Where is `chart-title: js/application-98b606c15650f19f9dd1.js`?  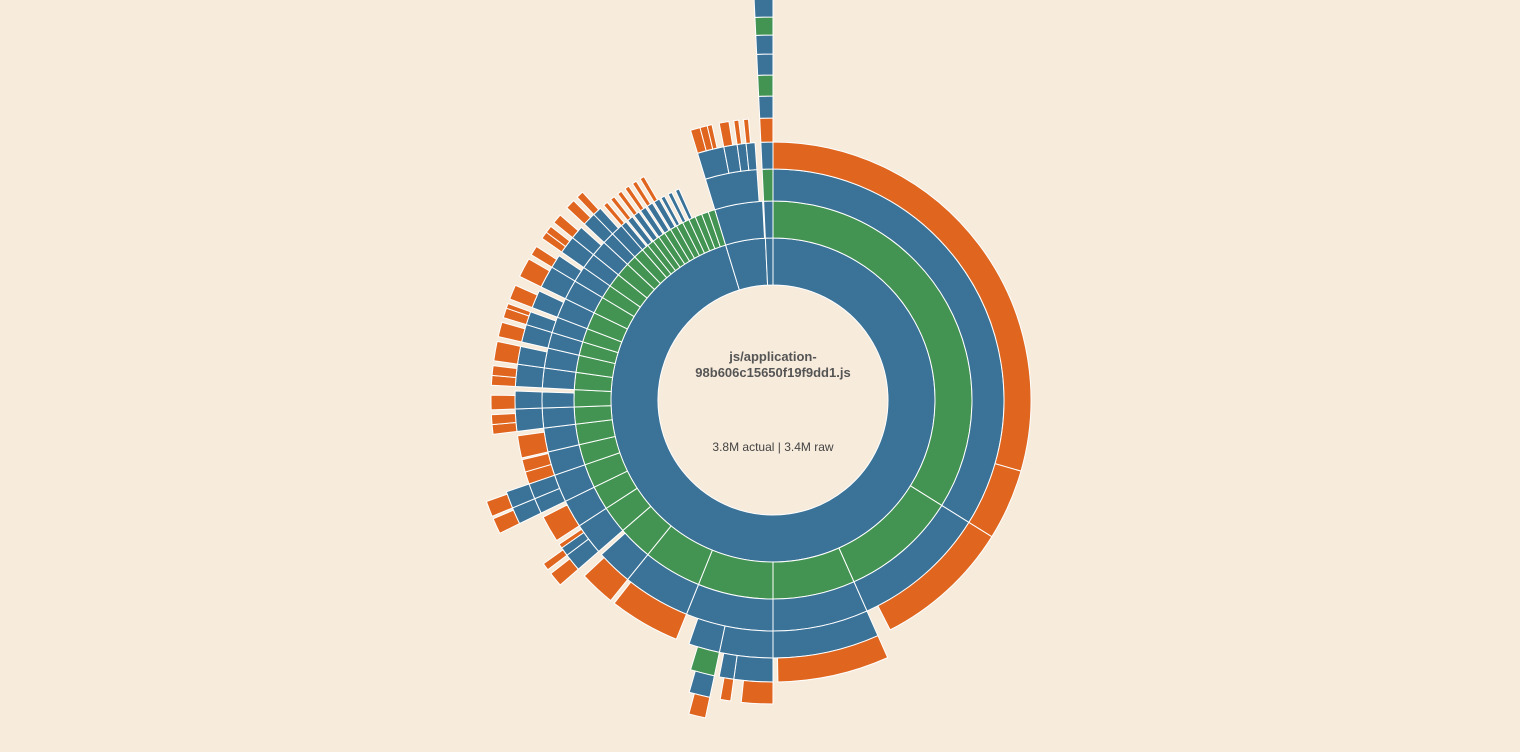 chart-title: js/application-98b606c15650f19f9dd1.js is located at coordinates (773, 364).